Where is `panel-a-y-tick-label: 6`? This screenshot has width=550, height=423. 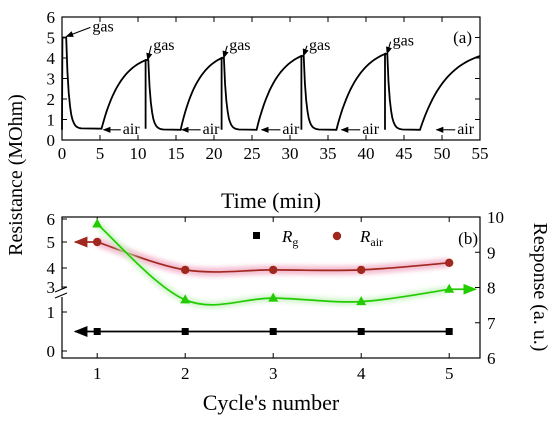 panel-a-y-tick-label: 6 is located at coordinates (51, 17).